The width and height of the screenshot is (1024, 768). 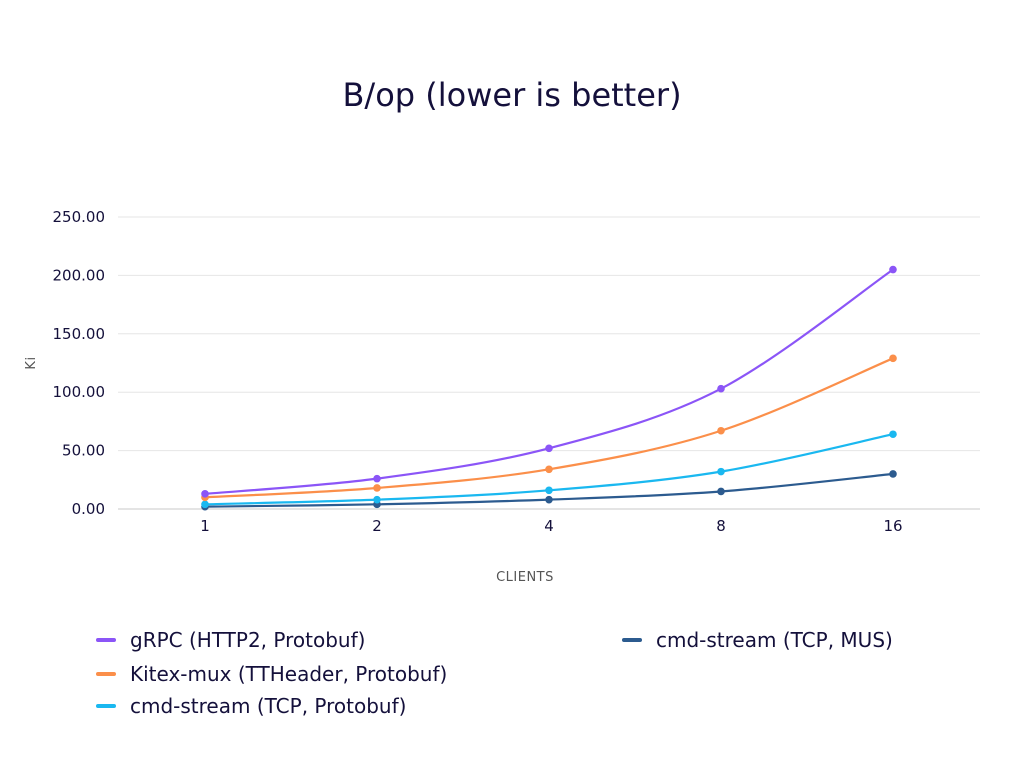 What do you see at coordinates (83, 451) in the screenshot?
I see `y-tick-label: 50.00` at bounding box center [83, 451].